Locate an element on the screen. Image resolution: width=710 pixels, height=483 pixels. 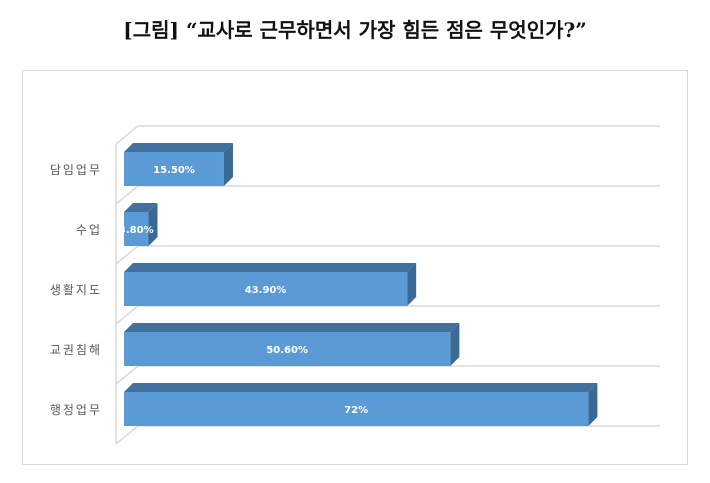
data-label: 72% is located at coordinates (356, 410).